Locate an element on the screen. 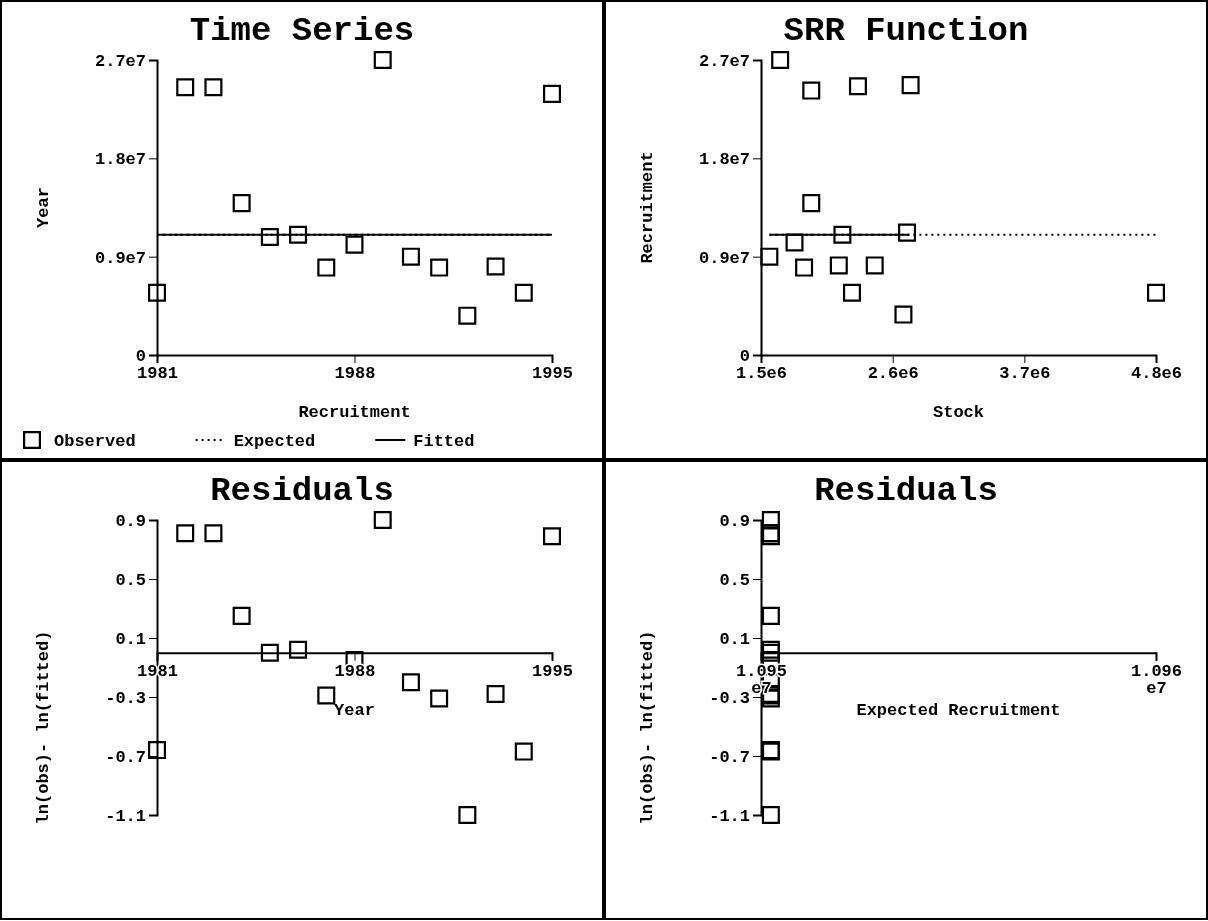  x-tick-label: 1.096e7 is located at coordinates (1156, 679).